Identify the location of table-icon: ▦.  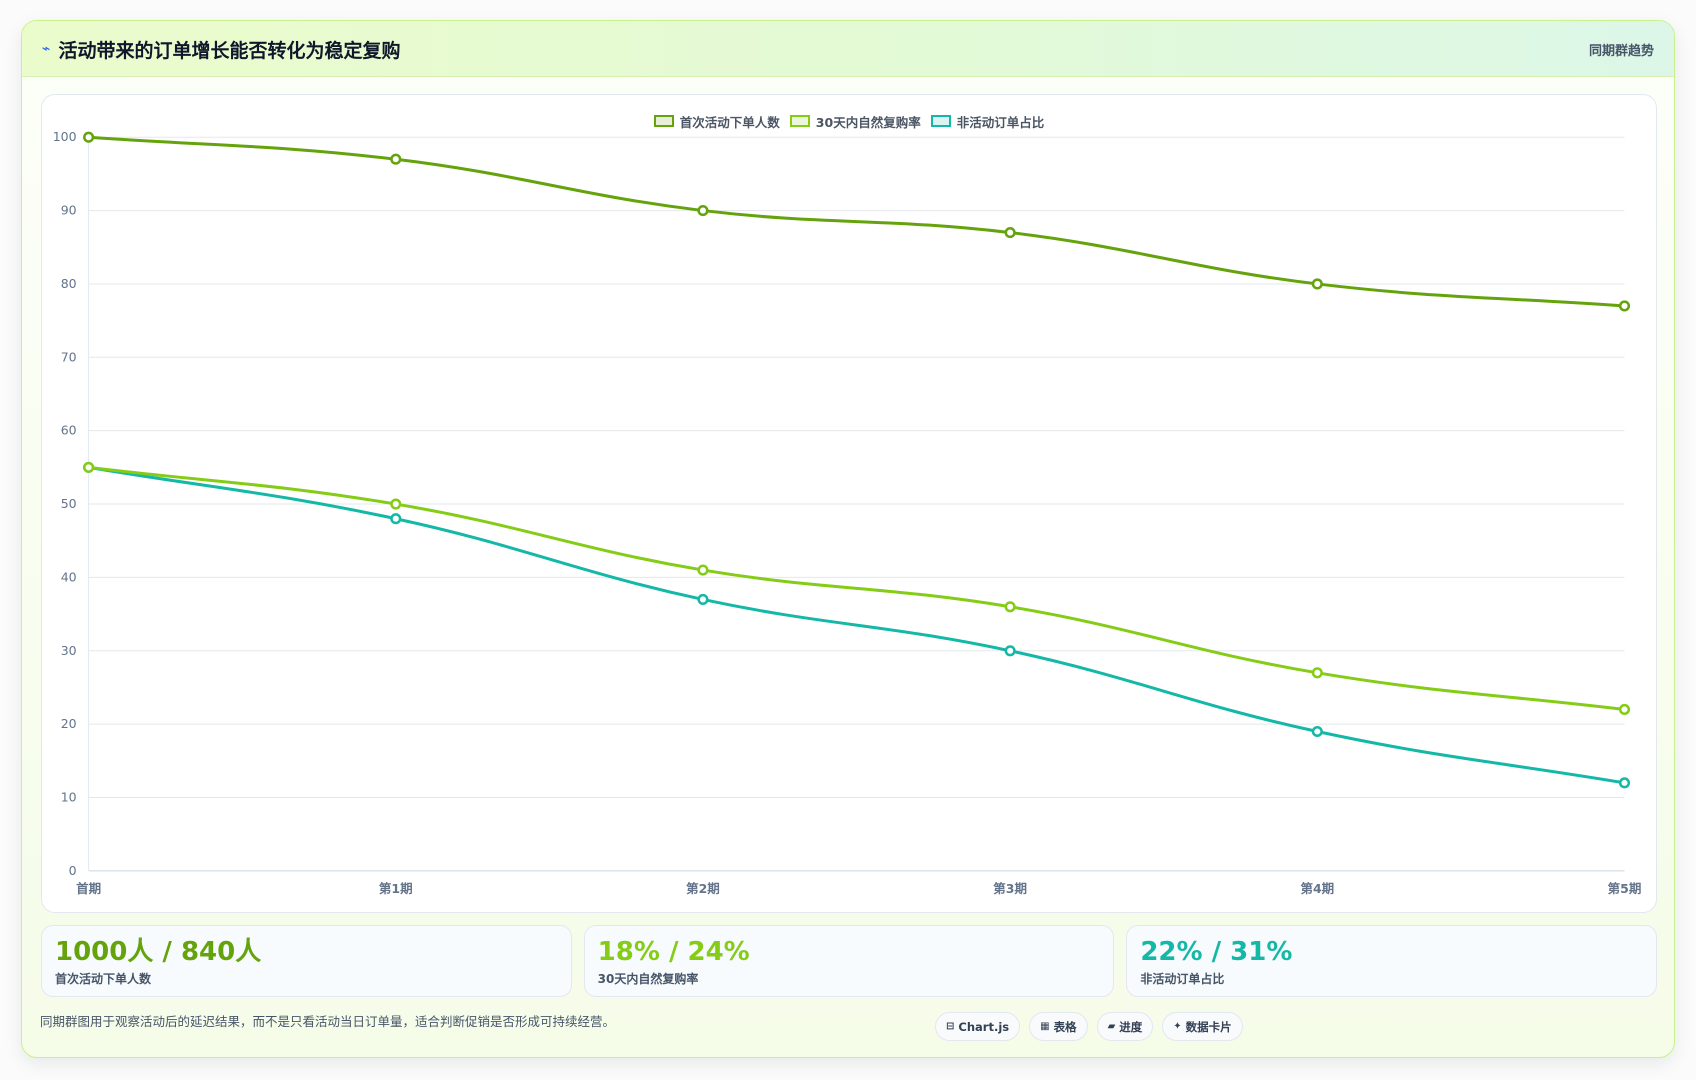
(1045, 1026).